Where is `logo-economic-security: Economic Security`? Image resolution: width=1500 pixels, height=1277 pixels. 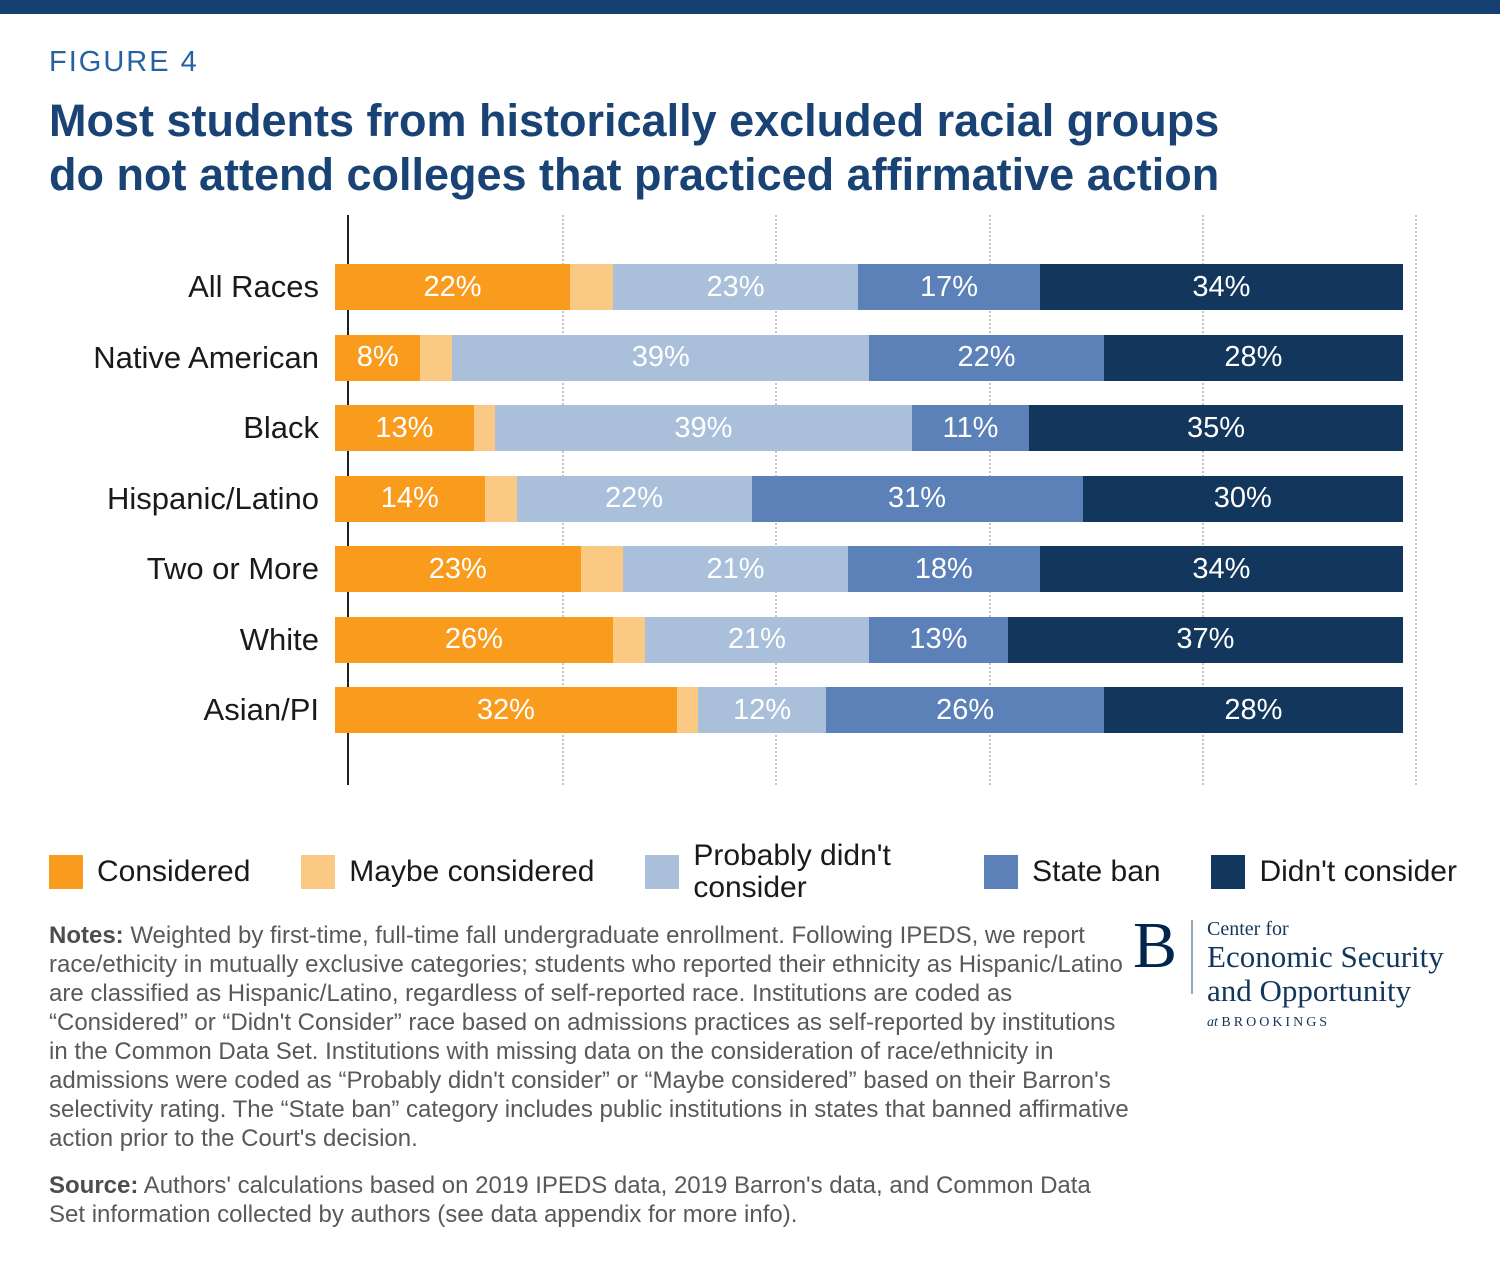
logo-economic-security: Economic Security is located at coordinates (1325, 956).